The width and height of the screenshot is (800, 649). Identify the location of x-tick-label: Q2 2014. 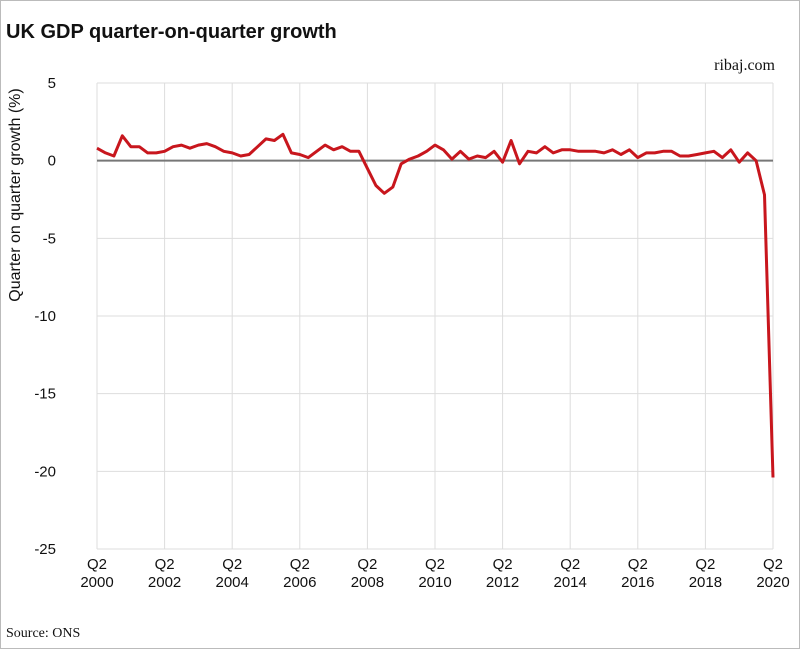
(570, 573).